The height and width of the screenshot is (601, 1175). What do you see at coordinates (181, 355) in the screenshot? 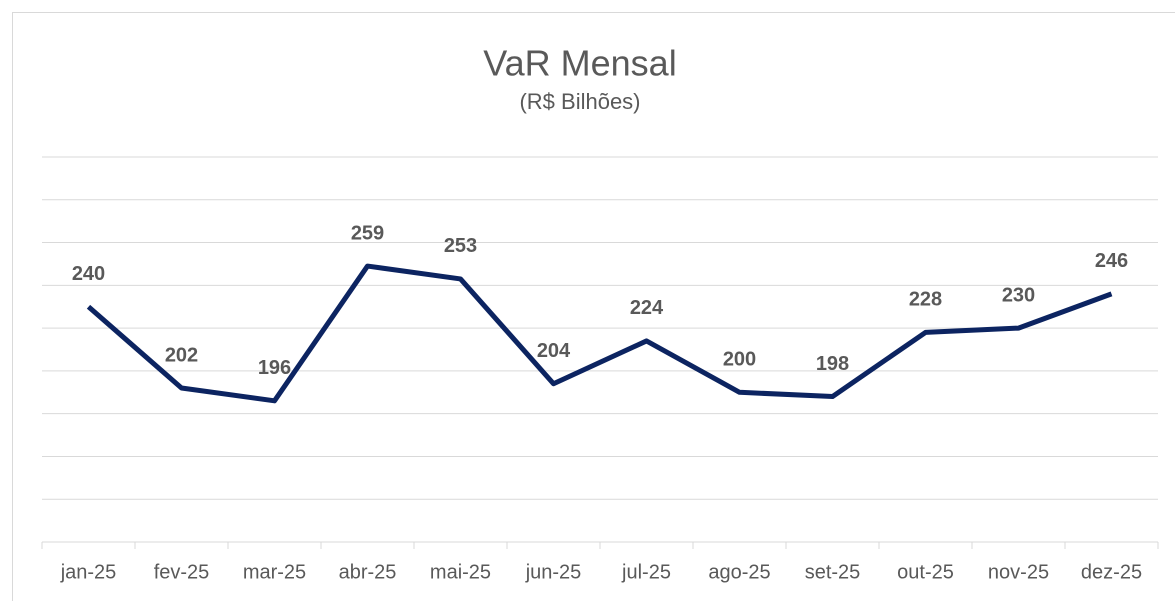
I see `data-label: 202` at bounding box center [181, 355].